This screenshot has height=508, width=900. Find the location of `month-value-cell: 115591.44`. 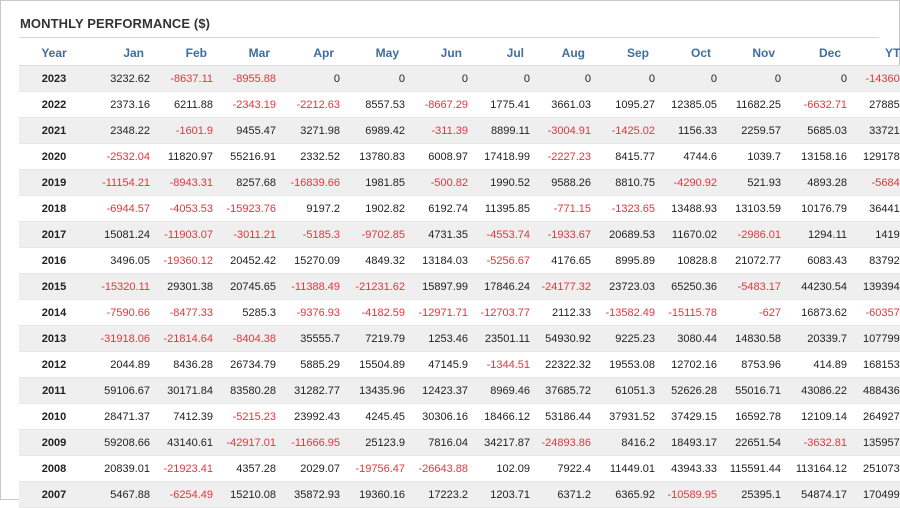

month-value-cell: 115591.44 is located at coordinates (753, 468).